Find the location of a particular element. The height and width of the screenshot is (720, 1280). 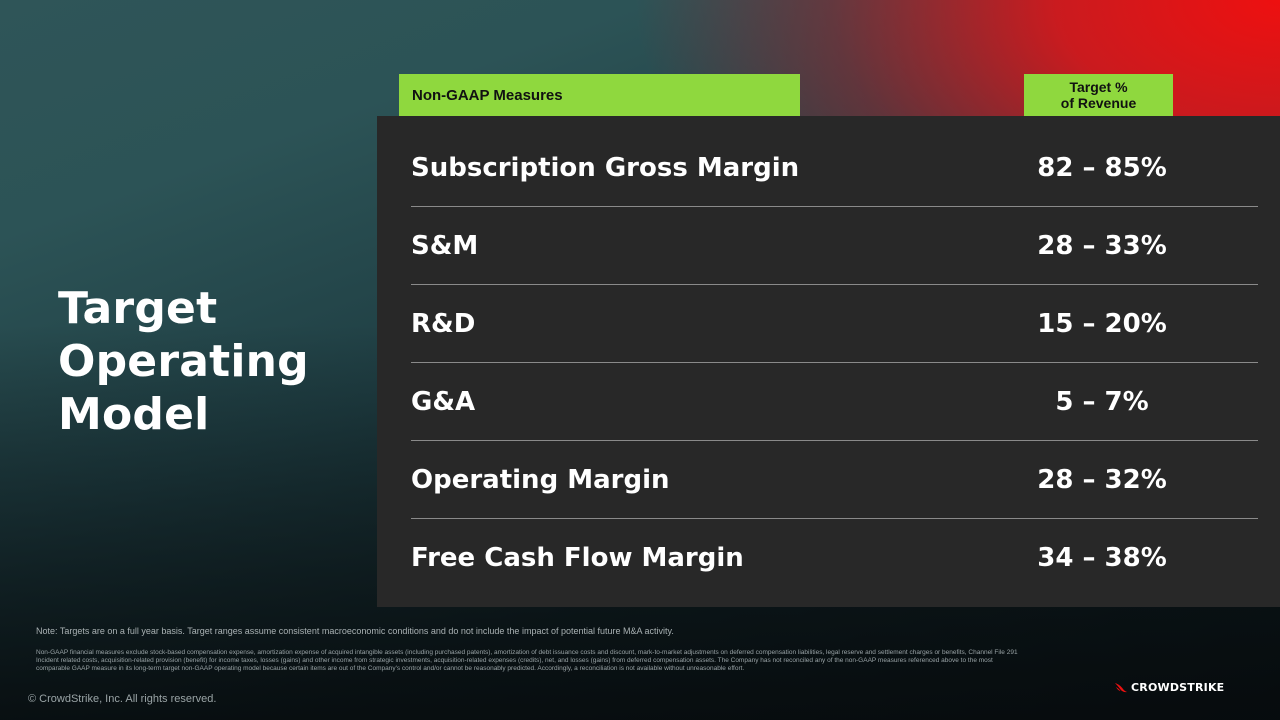

column-header-target-line: Target % is located at coordinates (1098, 87).